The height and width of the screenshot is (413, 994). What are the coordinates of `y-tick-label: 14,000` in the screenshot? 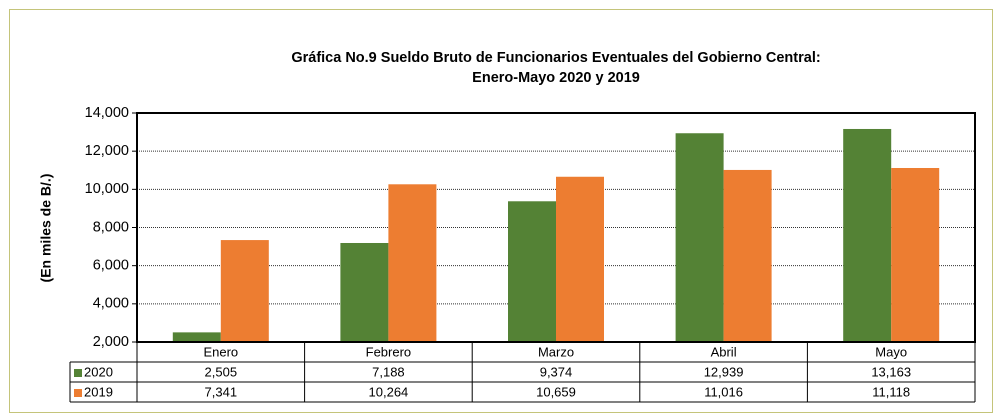 It's located at (107, 113).